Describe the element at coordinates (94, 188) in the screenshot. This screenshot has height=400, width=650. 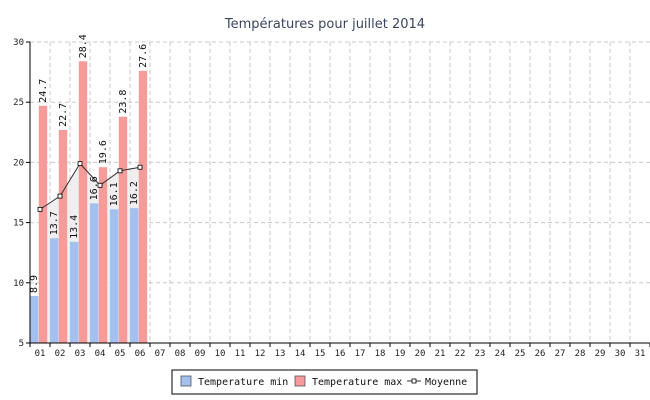
I see `data-label-min: 16.6` at that location.